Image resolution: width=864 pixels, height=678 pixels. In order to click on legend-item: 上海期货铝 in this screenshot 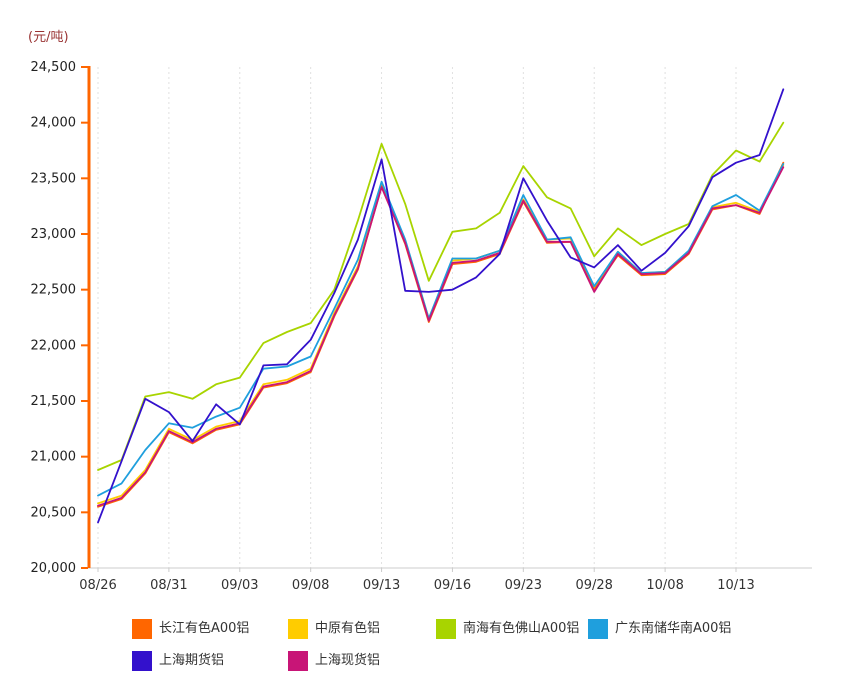, I will do `click(178, 661)`.